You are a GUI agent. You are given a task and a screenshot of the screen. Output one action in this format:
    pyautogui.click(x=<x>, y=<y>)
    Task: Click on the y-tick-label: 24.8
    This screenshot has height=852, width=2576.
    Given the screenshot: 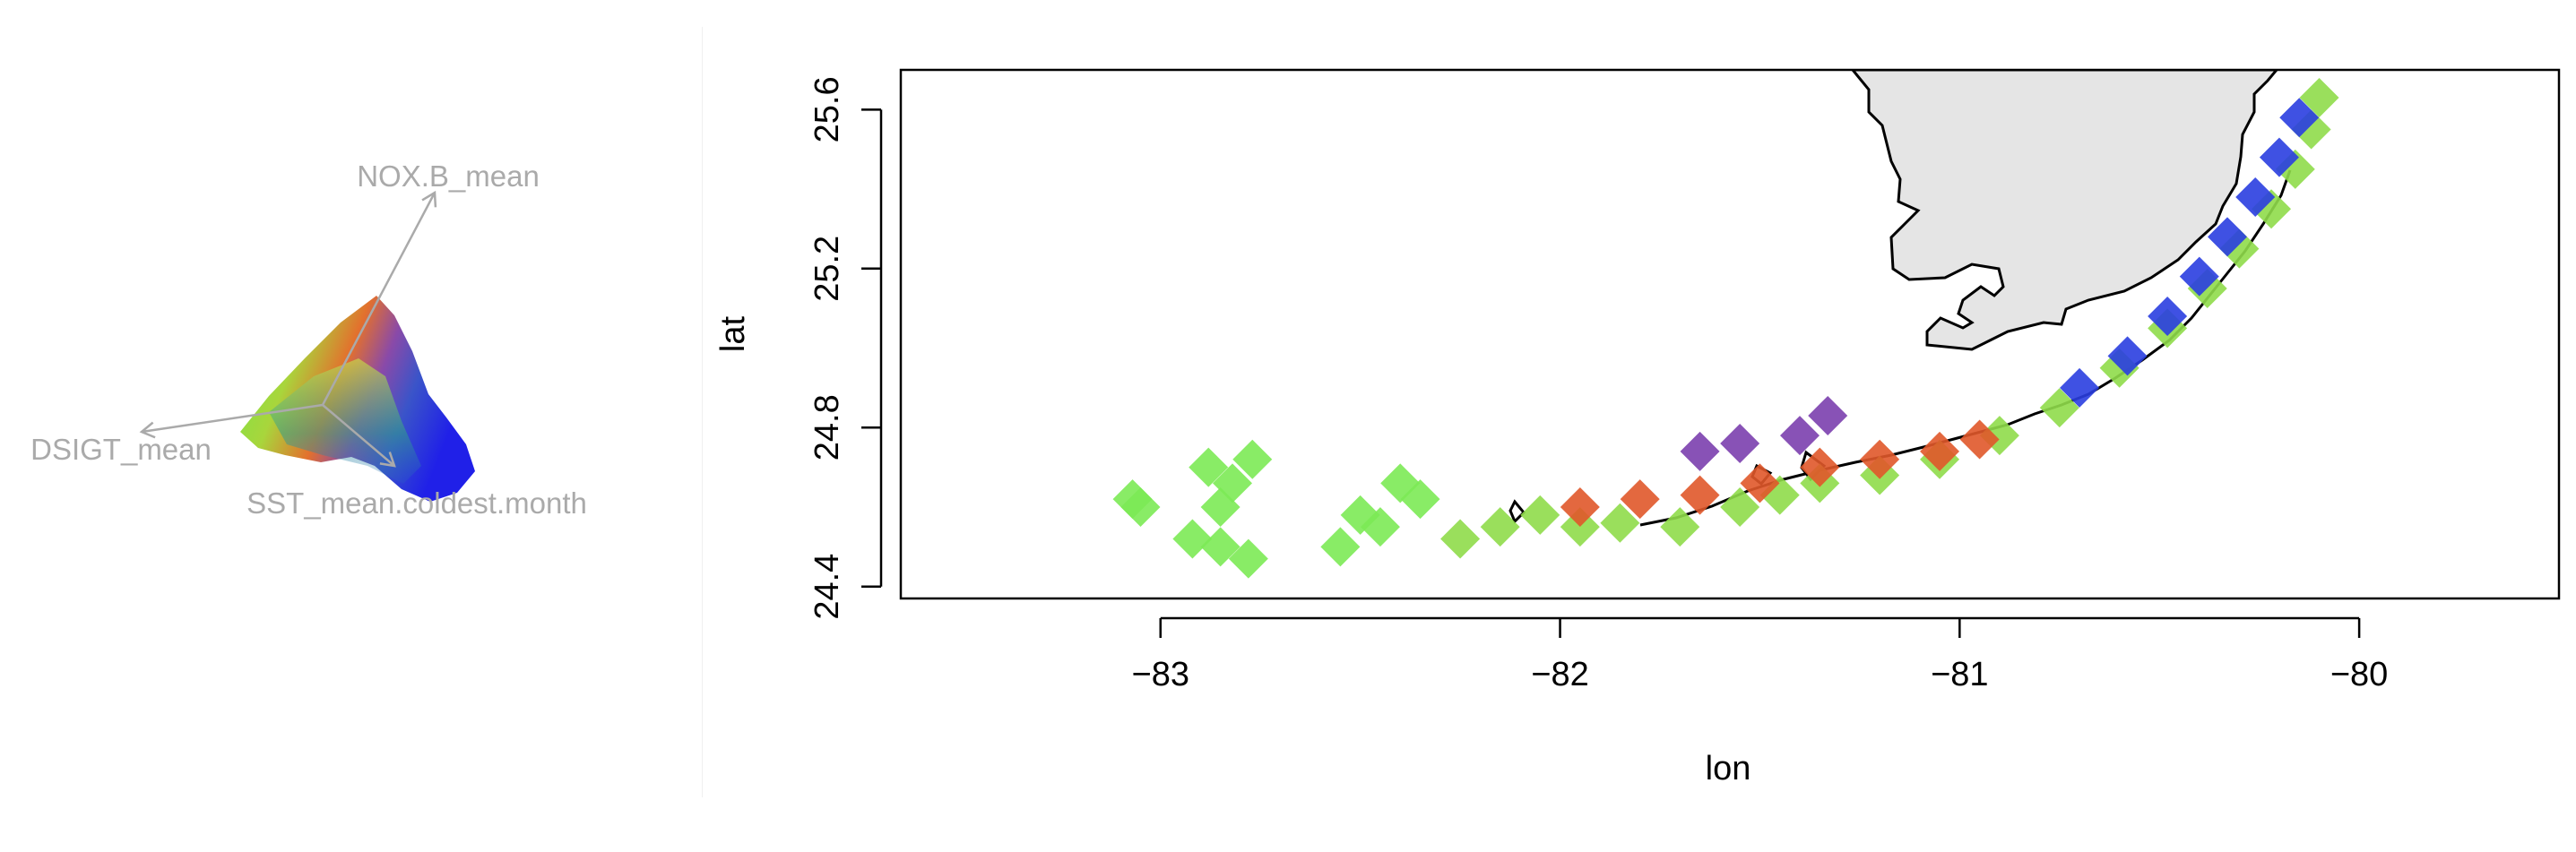 What is the action you would take?
    pyautogui.click(x=827, y=427)
    